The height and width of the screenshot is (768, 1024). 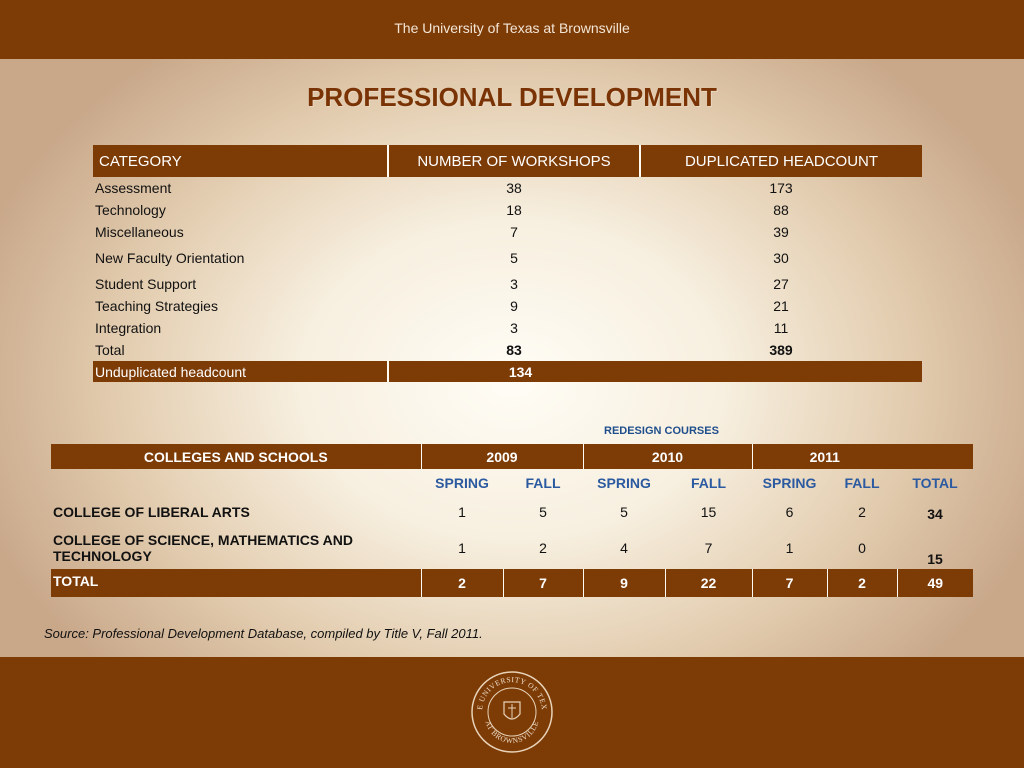 What do you see at coordinates (507, 258) in the screenshot?
I see `table-row: New Faculty Orientation 5 30` at bounding box center [507, 258].